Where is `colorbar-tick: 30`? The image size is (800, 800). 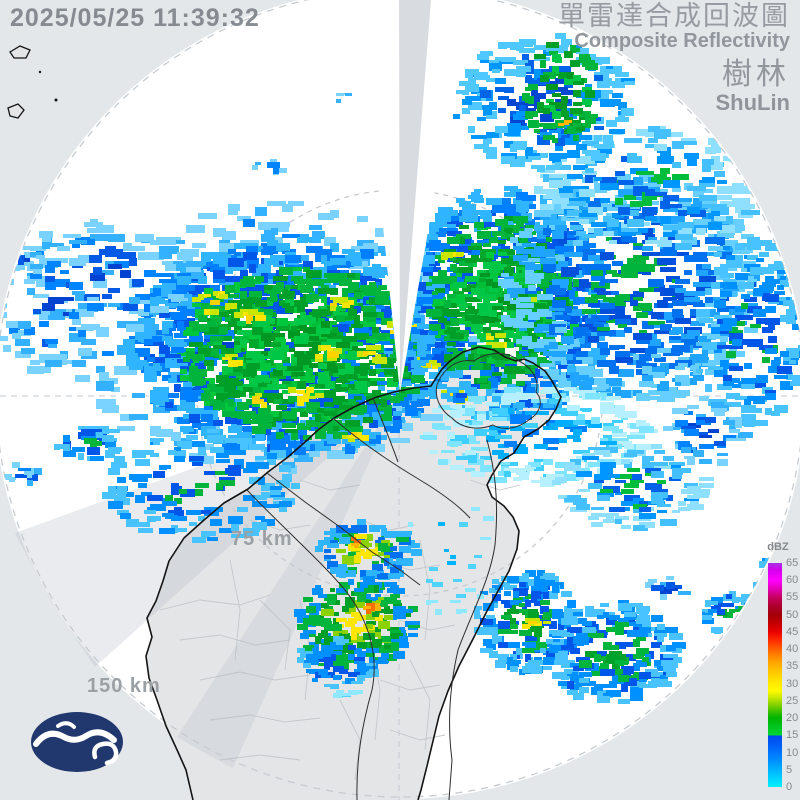 colorbar-tick: 30 is located at coordinates (792, 683).